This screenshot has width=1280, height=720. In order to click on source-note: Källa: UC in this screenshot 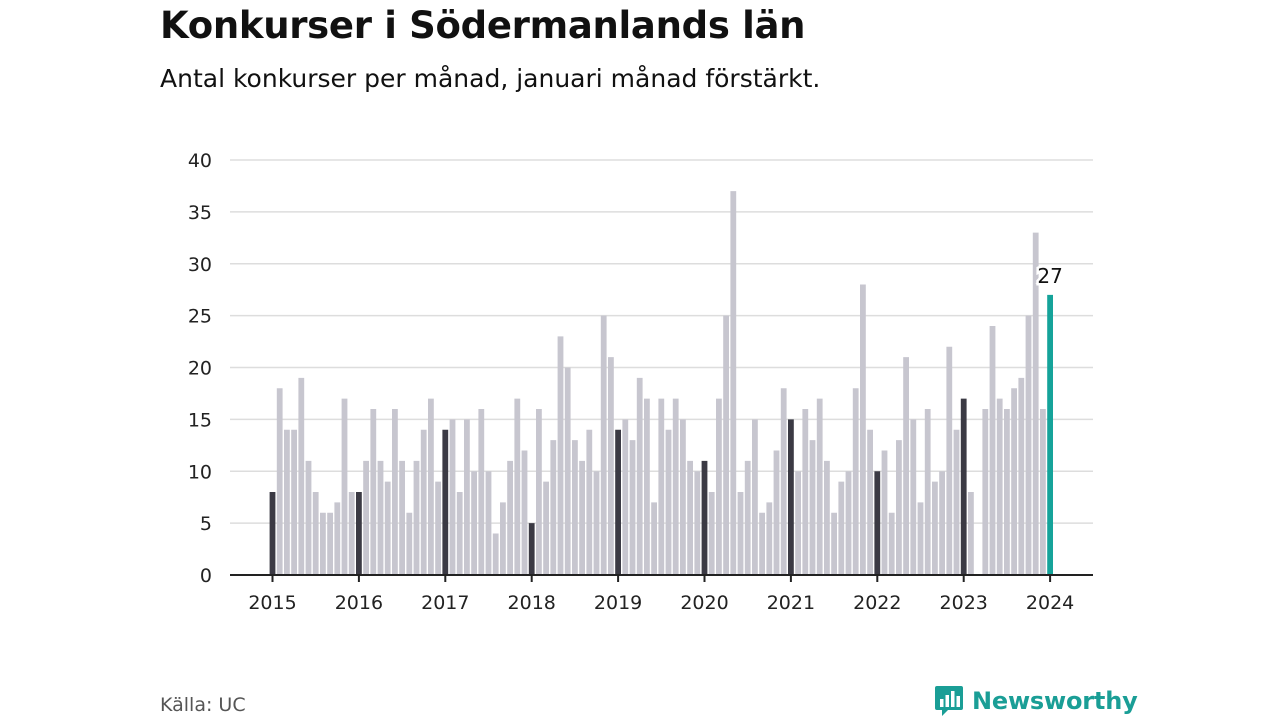, I will do `click(203, 705)`.